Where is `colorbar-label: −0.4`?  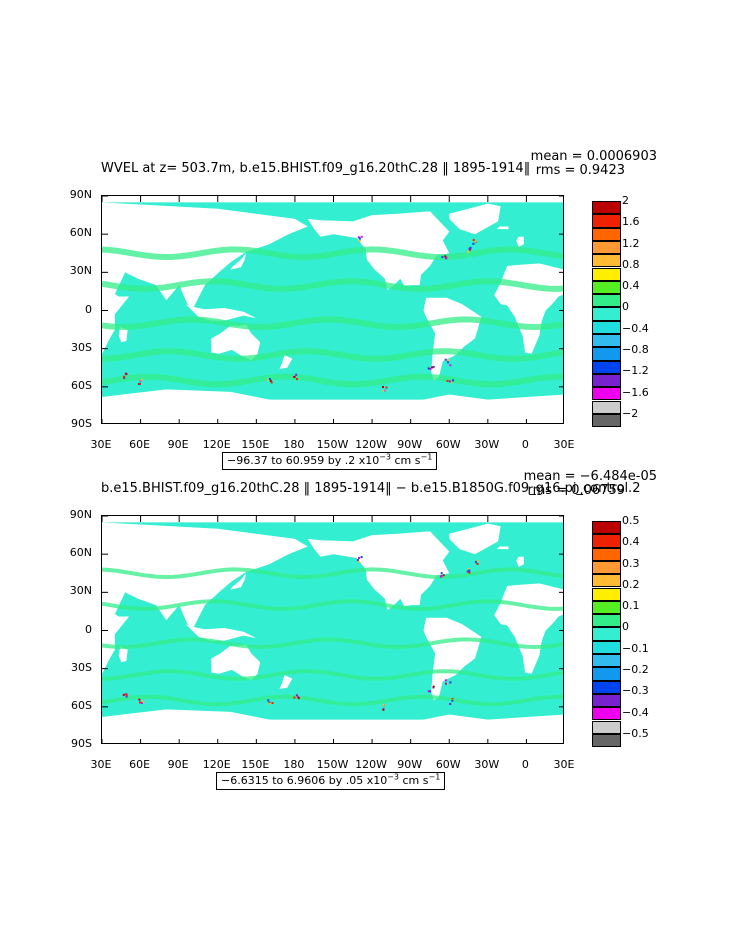 colorbar-label: −0.4 is located at coordinates (635, 712).